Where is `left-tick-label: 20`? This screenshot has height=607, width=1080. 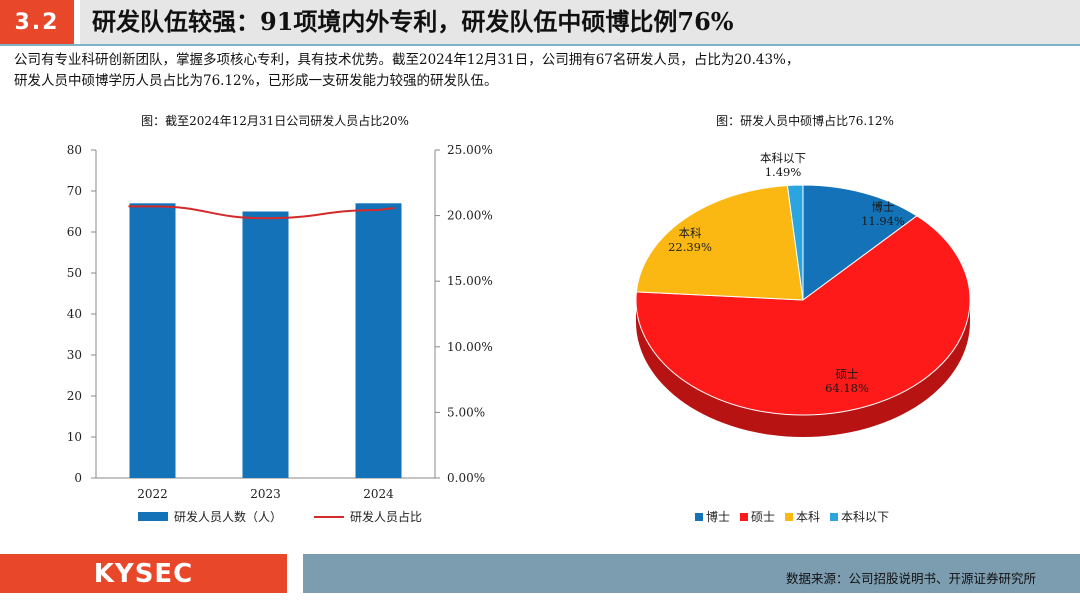
left-tick-label: 20 is located at coordinates (74, 396).